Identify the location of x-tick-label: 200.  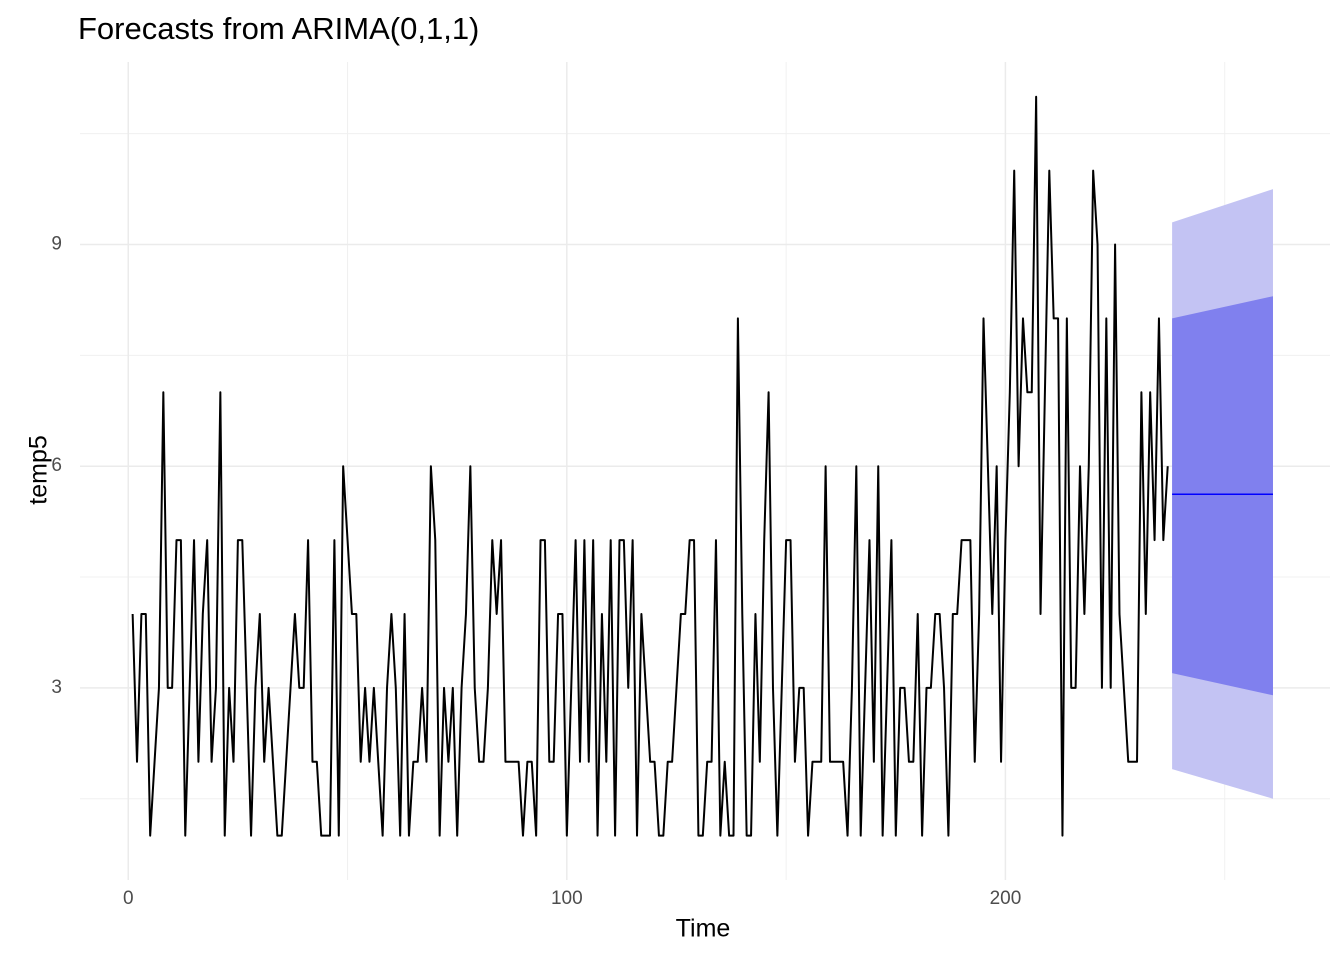
(1006, 898).